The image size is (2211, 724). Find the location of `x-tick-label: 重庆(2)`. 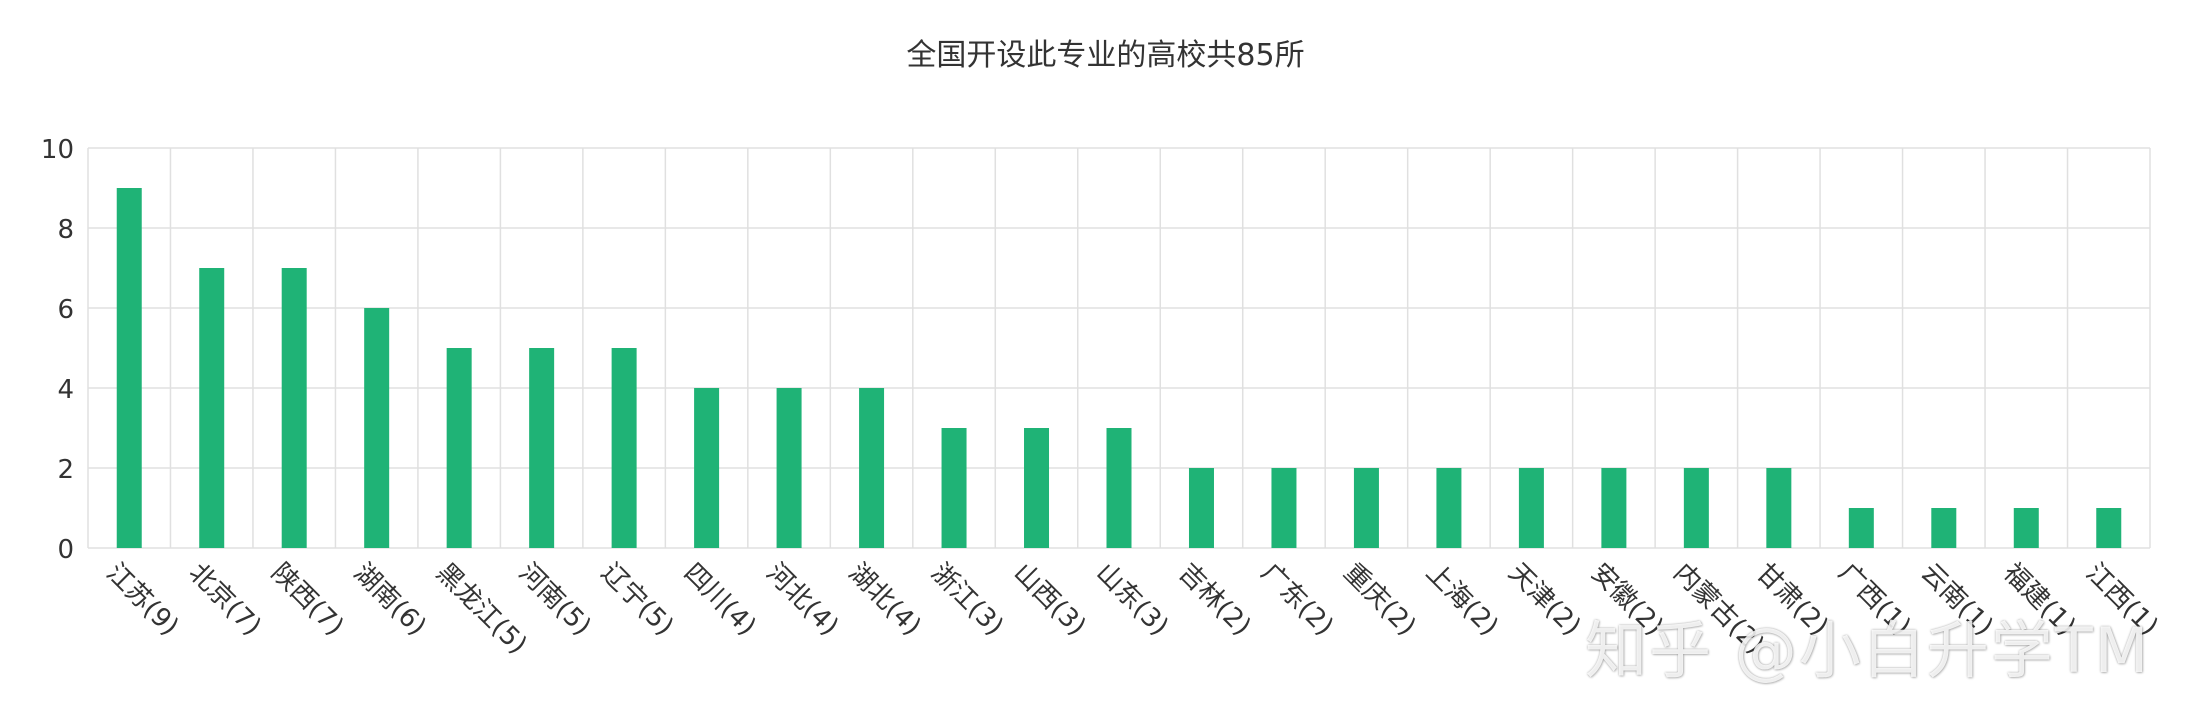

x-tick-label: 重庆(2) is located at coordinates (1379, 600).